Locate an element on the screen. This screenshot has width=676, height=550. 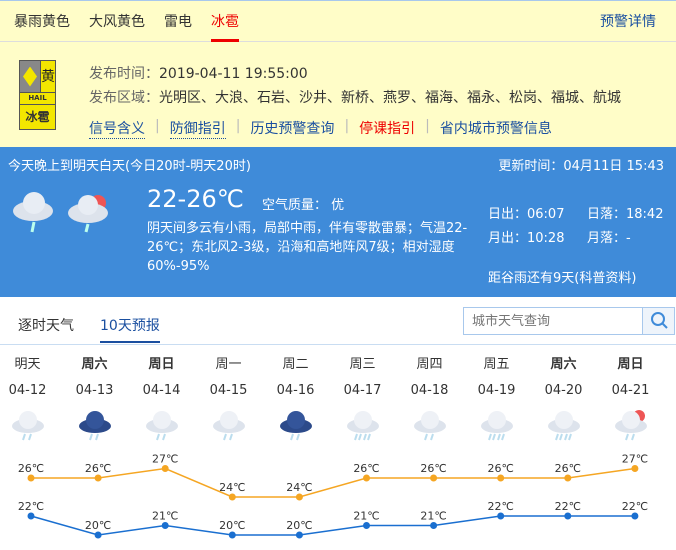
date-label: 04-18 is located at coordinates (429, 390).